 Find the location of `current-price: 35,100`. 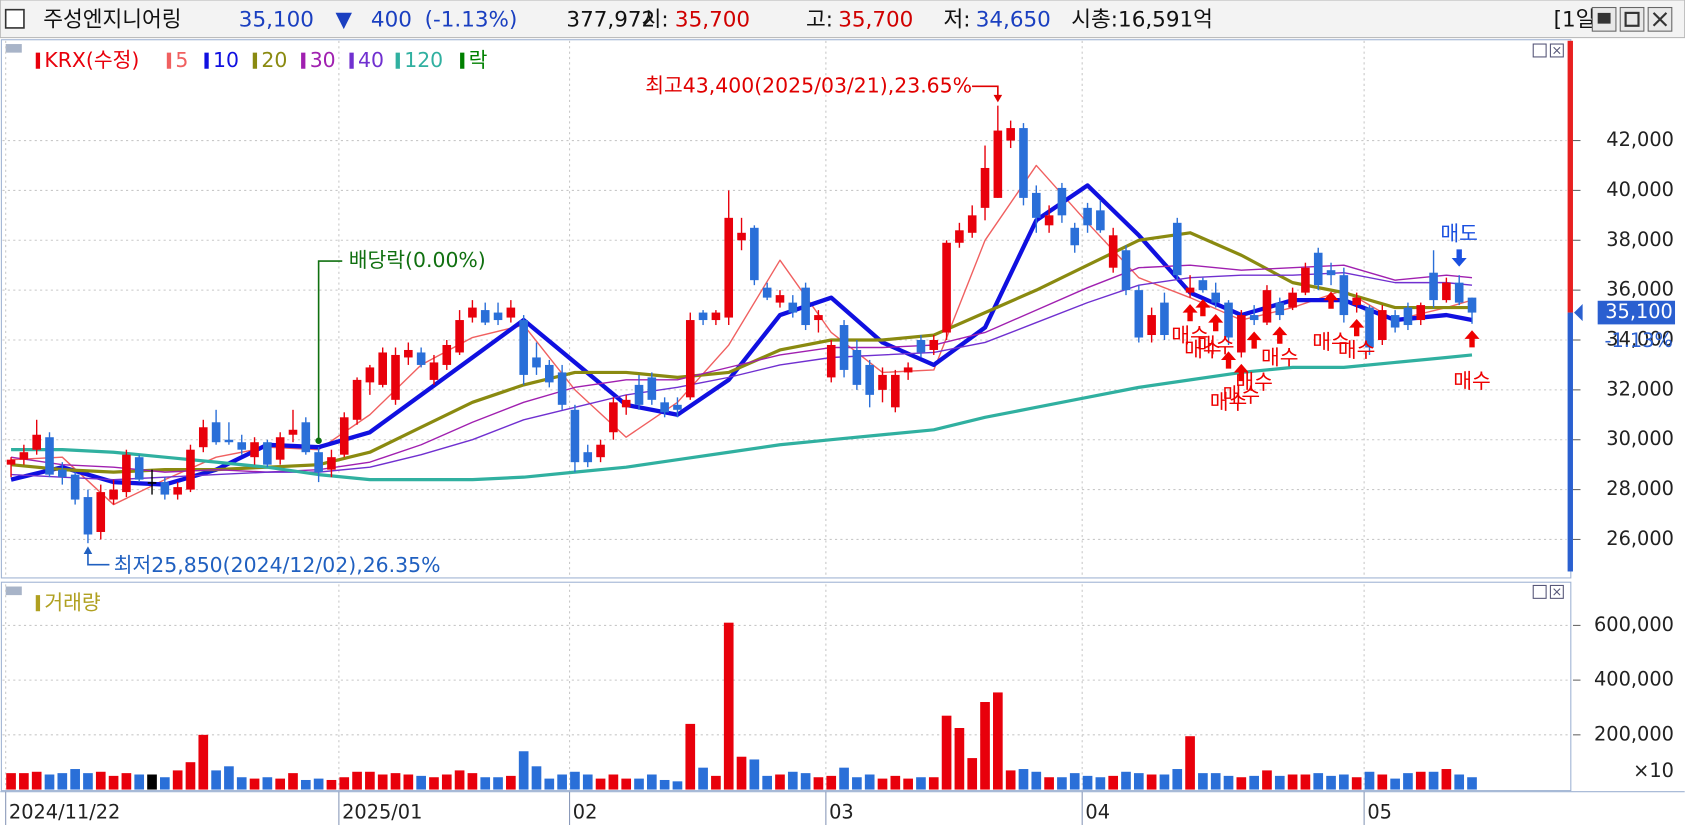

current-price: 35,100 is located at coordinates (1639, 311).